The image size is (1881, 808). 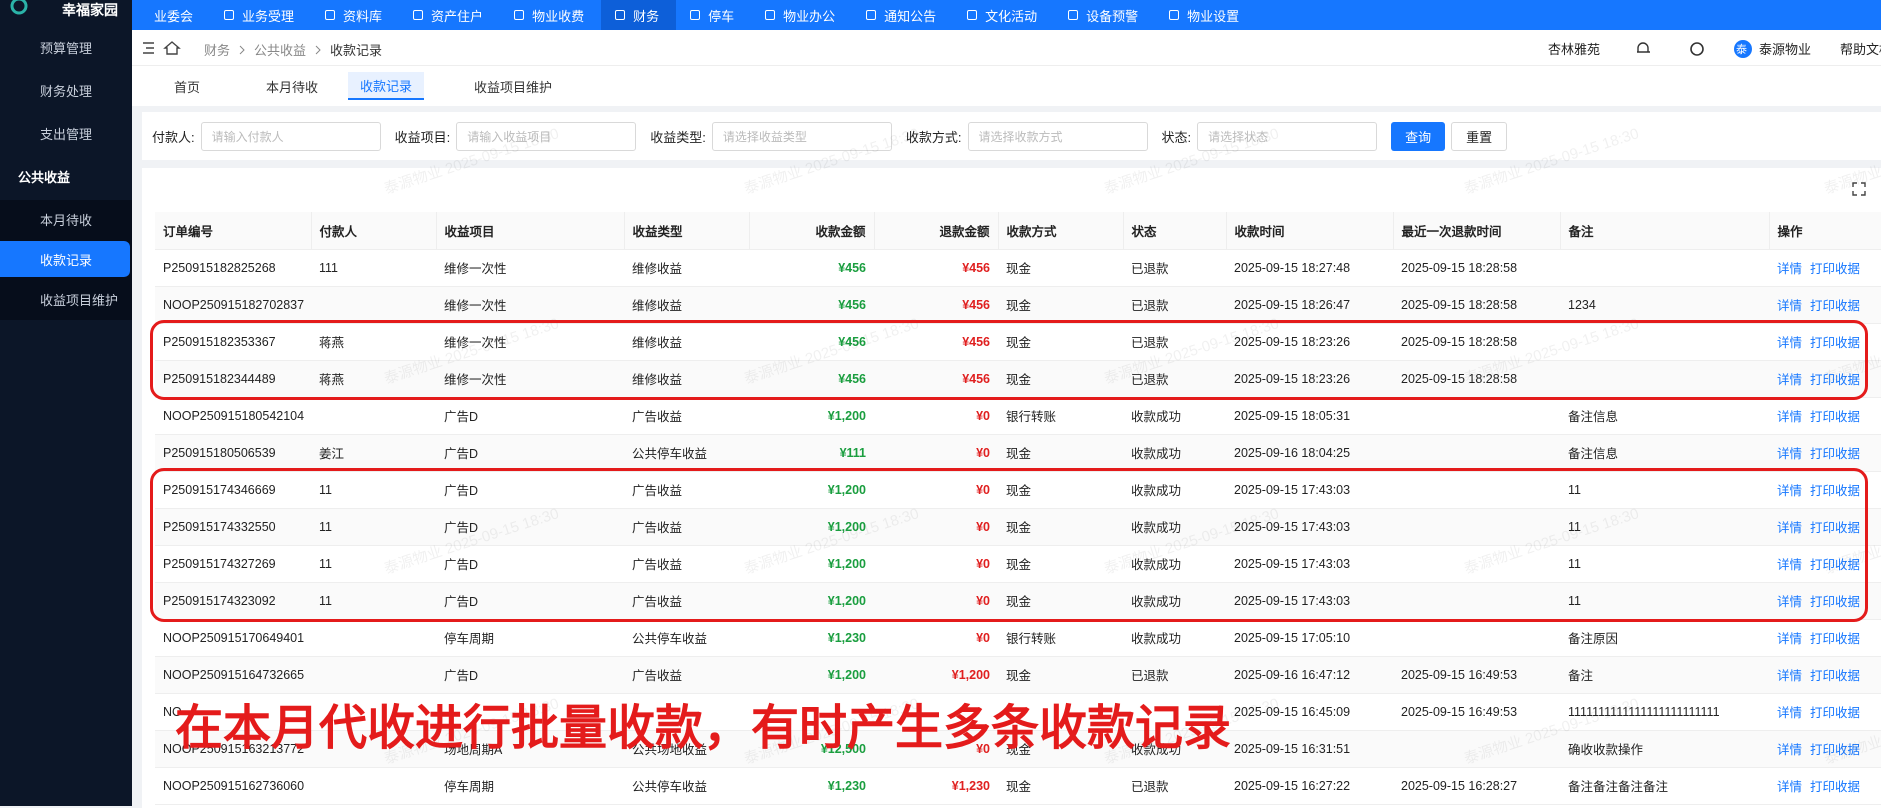 I want to click on cell: 已退款, so click(x=1174, y=305).